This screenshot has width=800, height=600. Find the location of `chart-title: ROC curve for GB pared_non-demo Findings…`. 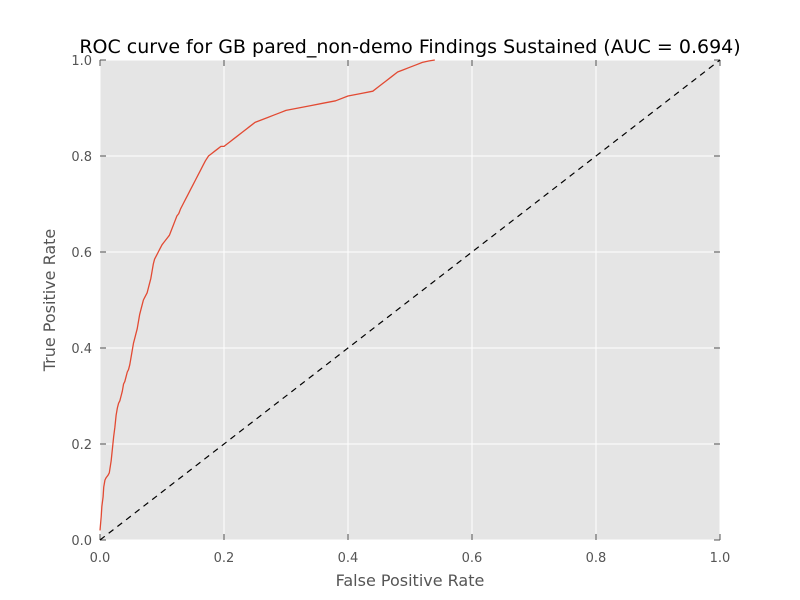

chart-title: ROC curve for GB pared_non-demo Findings… is located at coordinates (409, 47).